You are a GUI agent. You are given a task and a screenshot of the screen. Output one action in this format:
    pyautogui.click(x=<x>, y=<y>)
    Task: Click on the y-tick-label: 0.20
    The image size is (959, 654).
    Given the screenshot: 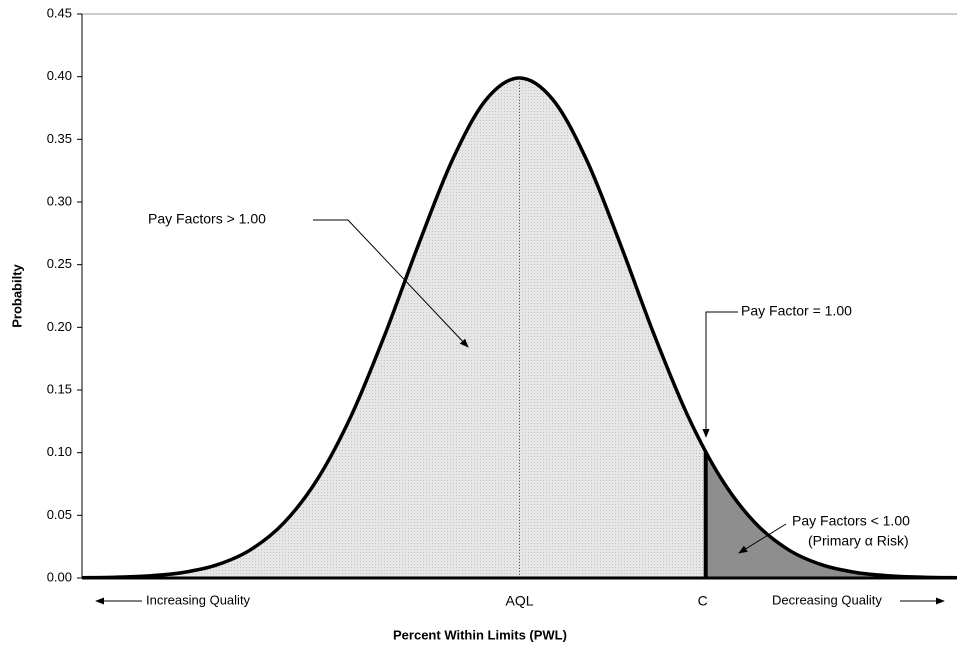 What is the action you would take?
    pyautogui.click(x=59, y=326)
    